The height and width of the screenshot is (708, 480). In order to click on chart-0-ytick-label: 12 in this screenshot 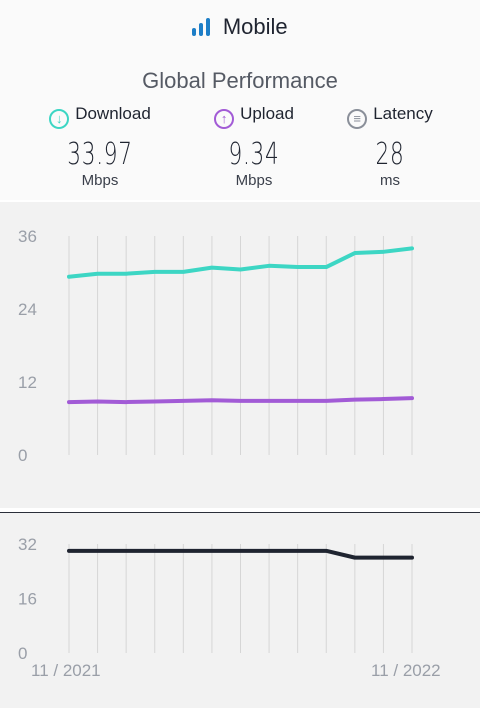, I will do `click(27, 382)`.